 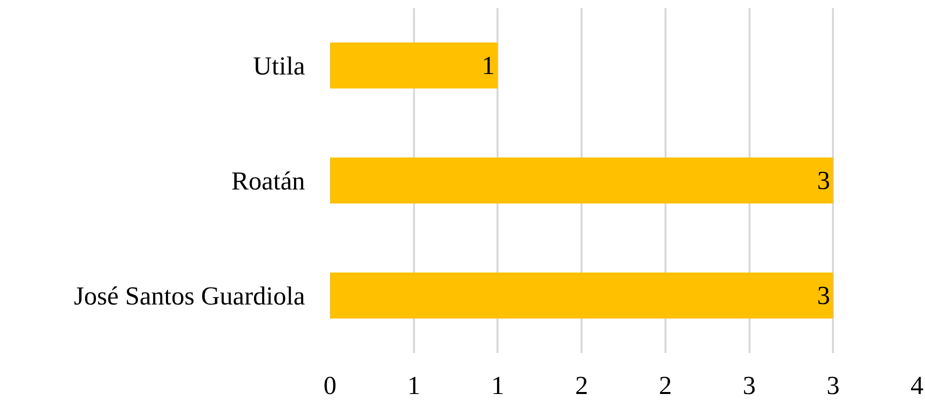 I want to click on data-label: 1, so click(x=488, y=65).